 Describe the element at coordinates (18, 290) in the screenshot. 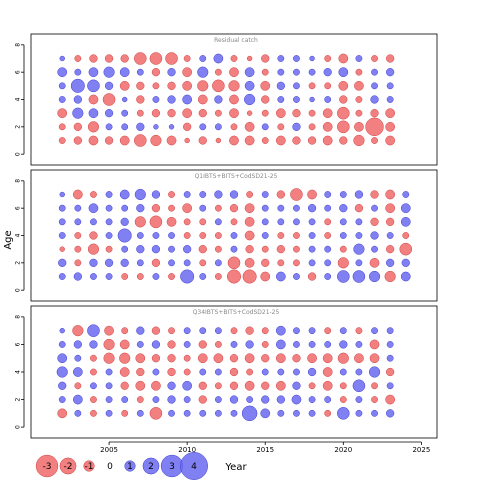

I see `y-tick-label: 0` at that location.